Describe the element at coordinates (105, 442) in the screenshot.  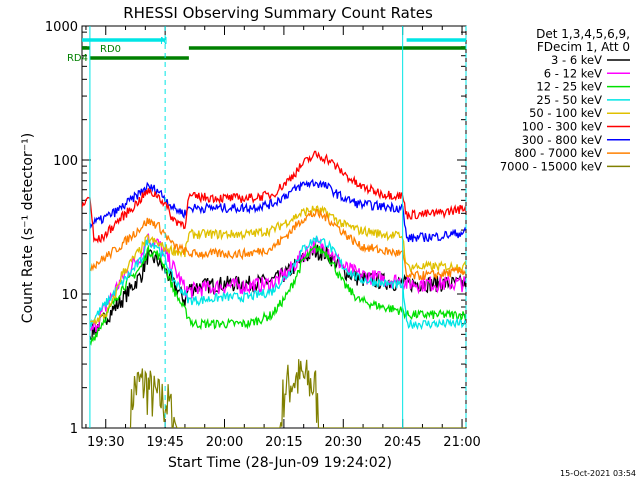
I see `x-tick-label: 19:30` at that location.